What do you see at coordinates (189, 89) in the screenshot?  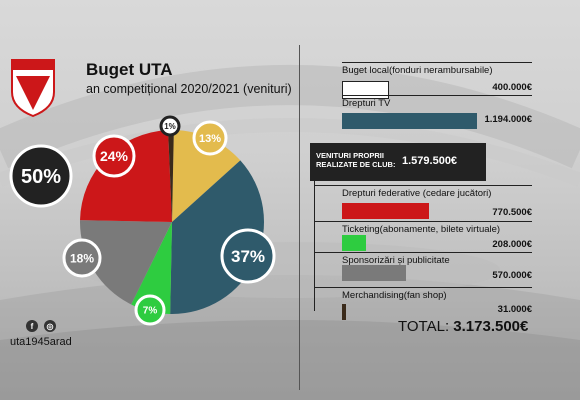 I see `chart-subtitle: an competițional 2020/2021 (venituri)` at bounding box center [189, 89].